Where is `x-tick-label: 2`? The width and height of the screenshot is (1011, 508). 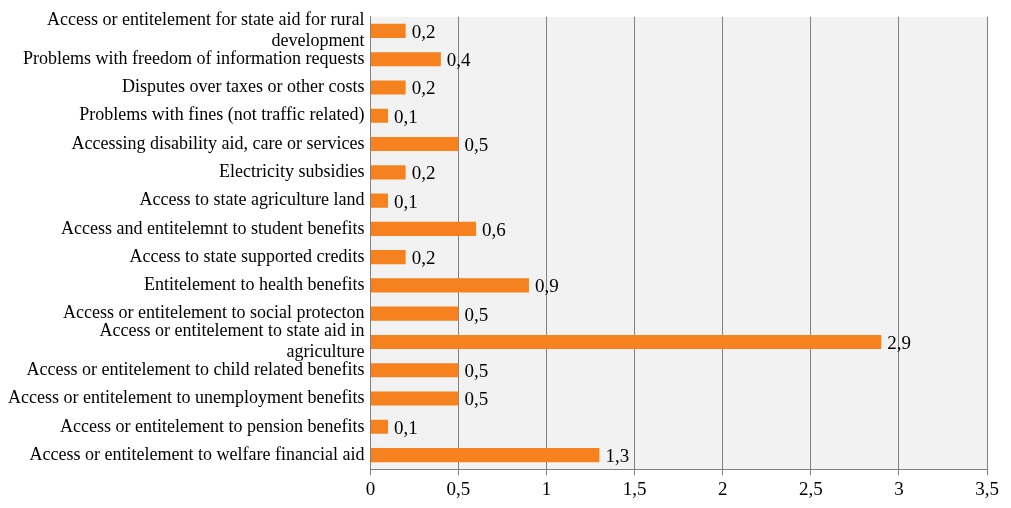 x-tick-label: 2 is located at coordinates (722, 488).